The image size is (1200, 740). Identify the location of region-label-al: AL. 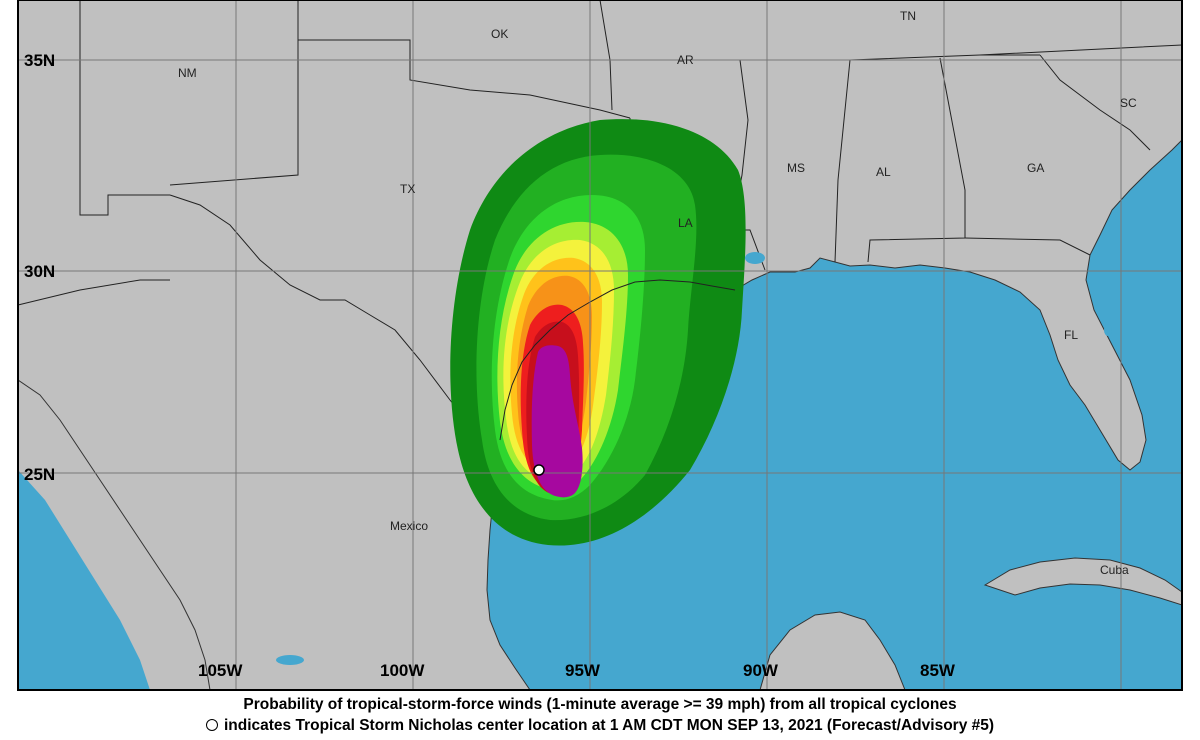
(883, 172).